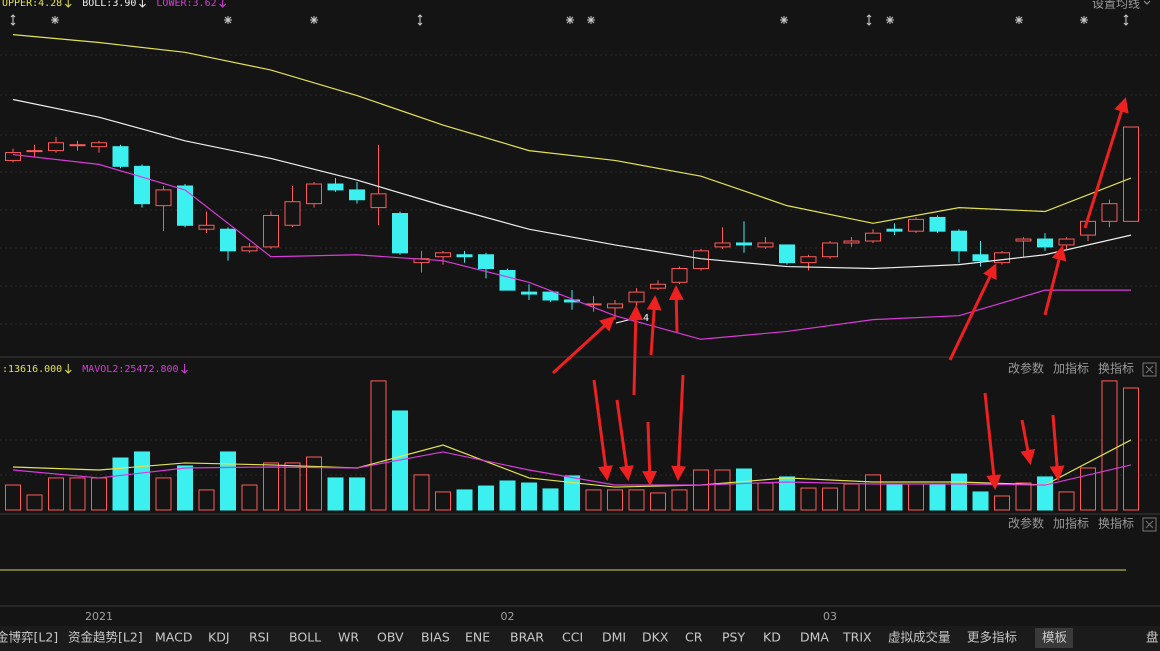  I want to click on tab: ENE, so click(477, 637).